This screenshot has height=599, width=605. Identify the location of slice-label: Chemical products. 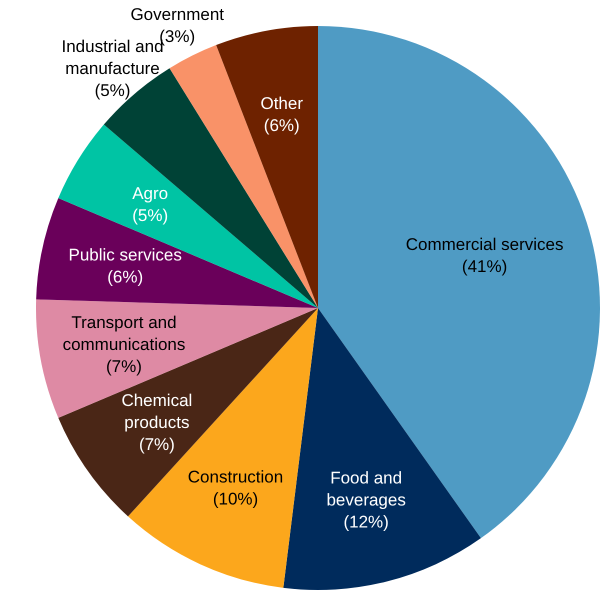
(156, 411).